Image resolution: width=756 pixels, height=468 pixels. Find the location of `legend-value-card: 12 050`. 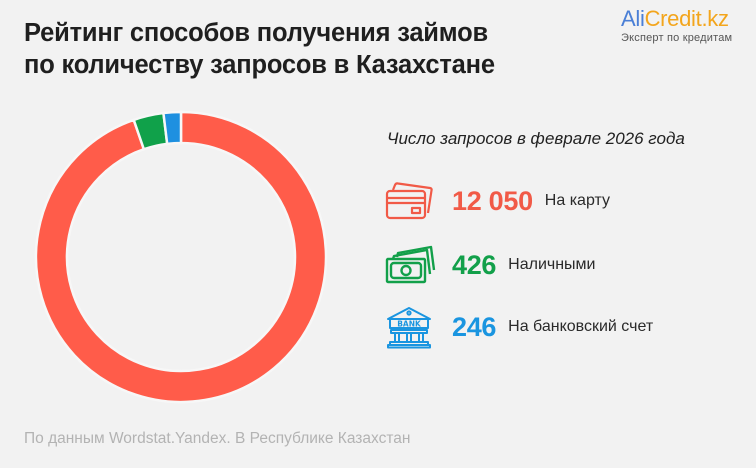

legend-value-card: 12 050 is located at coordinates (492, 200).